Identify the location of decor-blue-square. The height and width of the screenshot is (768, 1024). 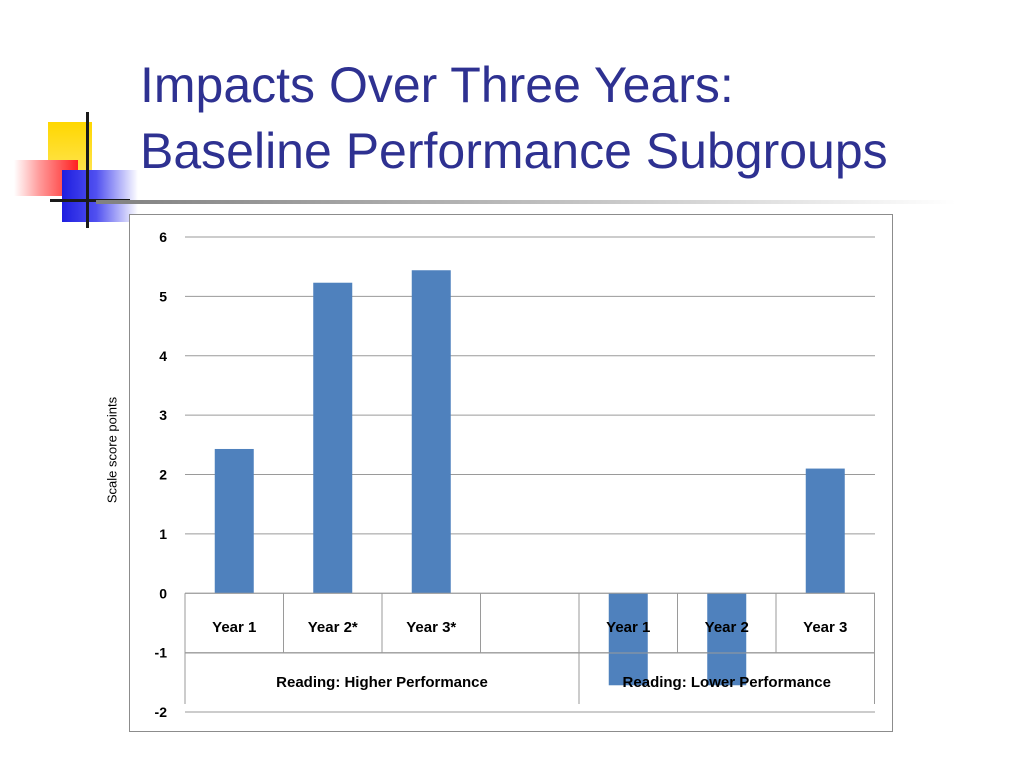
(100, 196).